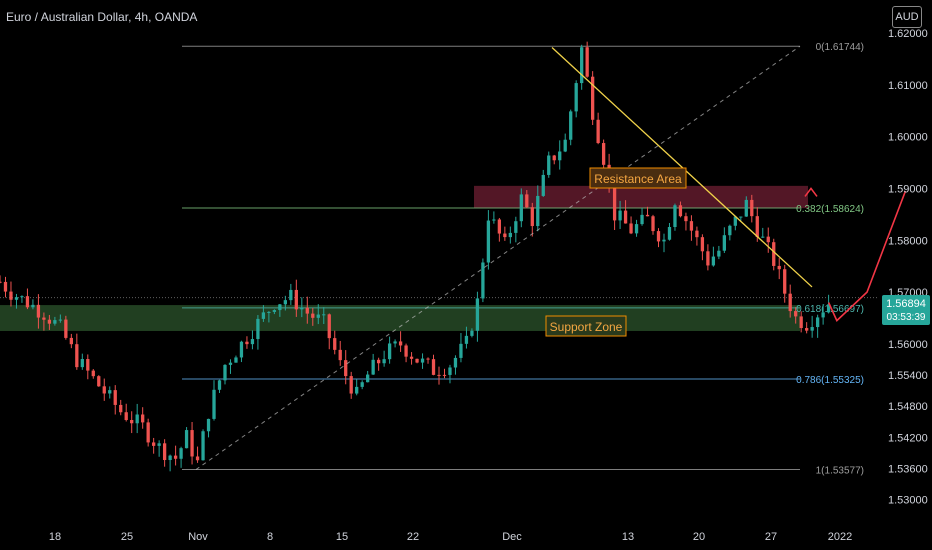 Image resolution: width=932 pixels, height=550 pixels. Describe the element at coordinates (907, 17) in the screenshot. I see `currency-button: AUD` at that location.